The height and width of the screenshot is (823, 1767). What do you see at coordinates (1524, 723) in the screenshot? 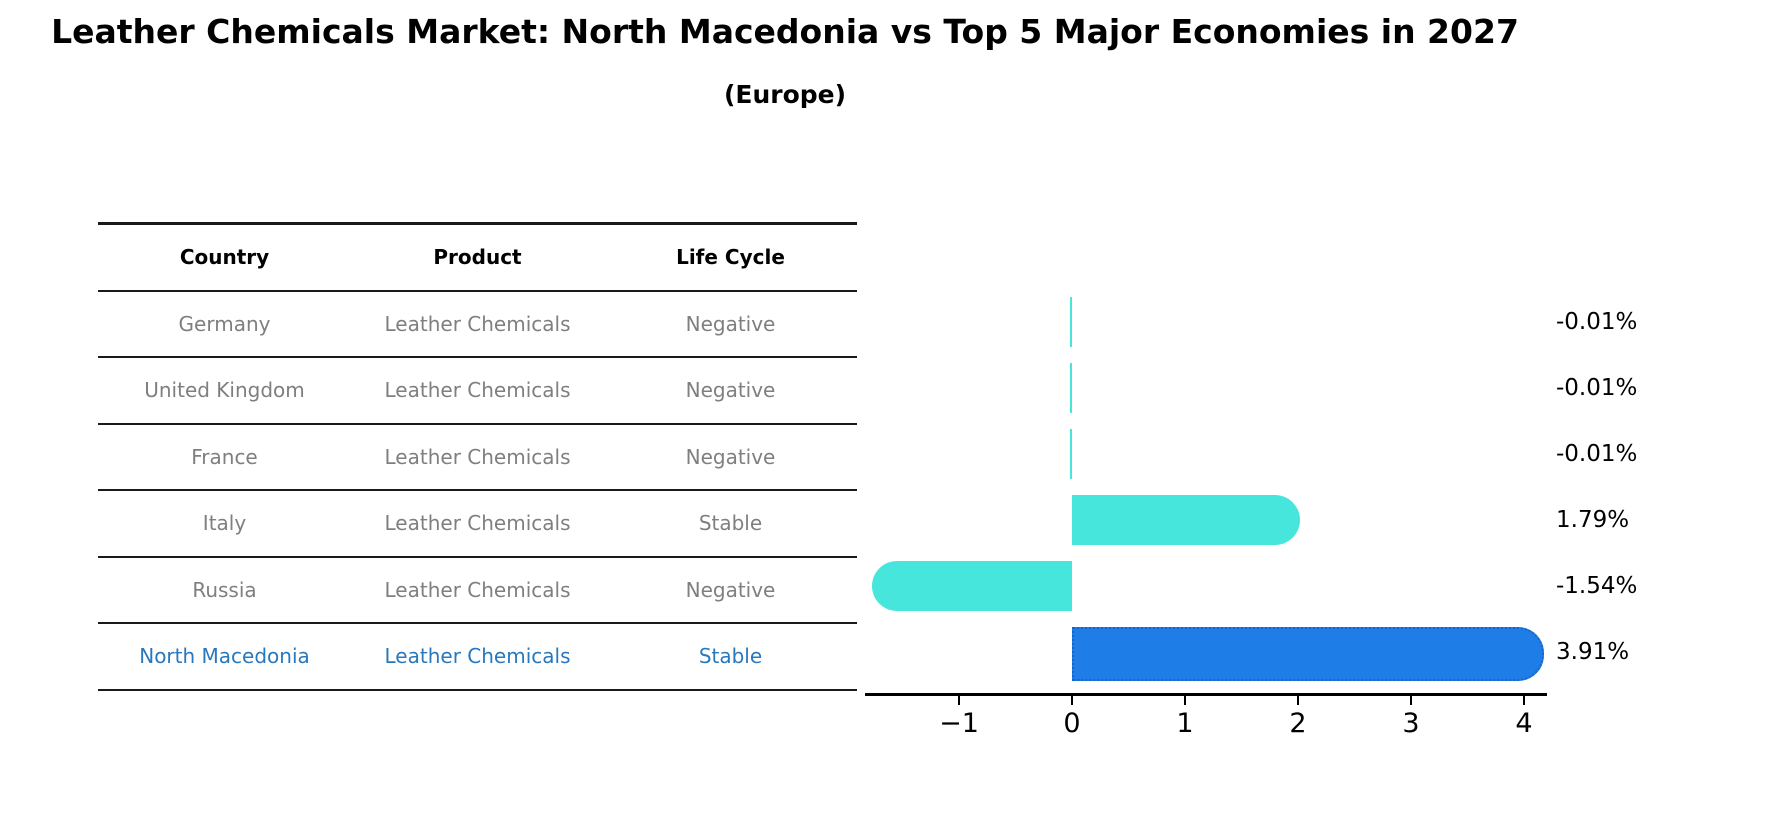
I see `x-tick-label-4: 4` at bounding box center [1524, 723].